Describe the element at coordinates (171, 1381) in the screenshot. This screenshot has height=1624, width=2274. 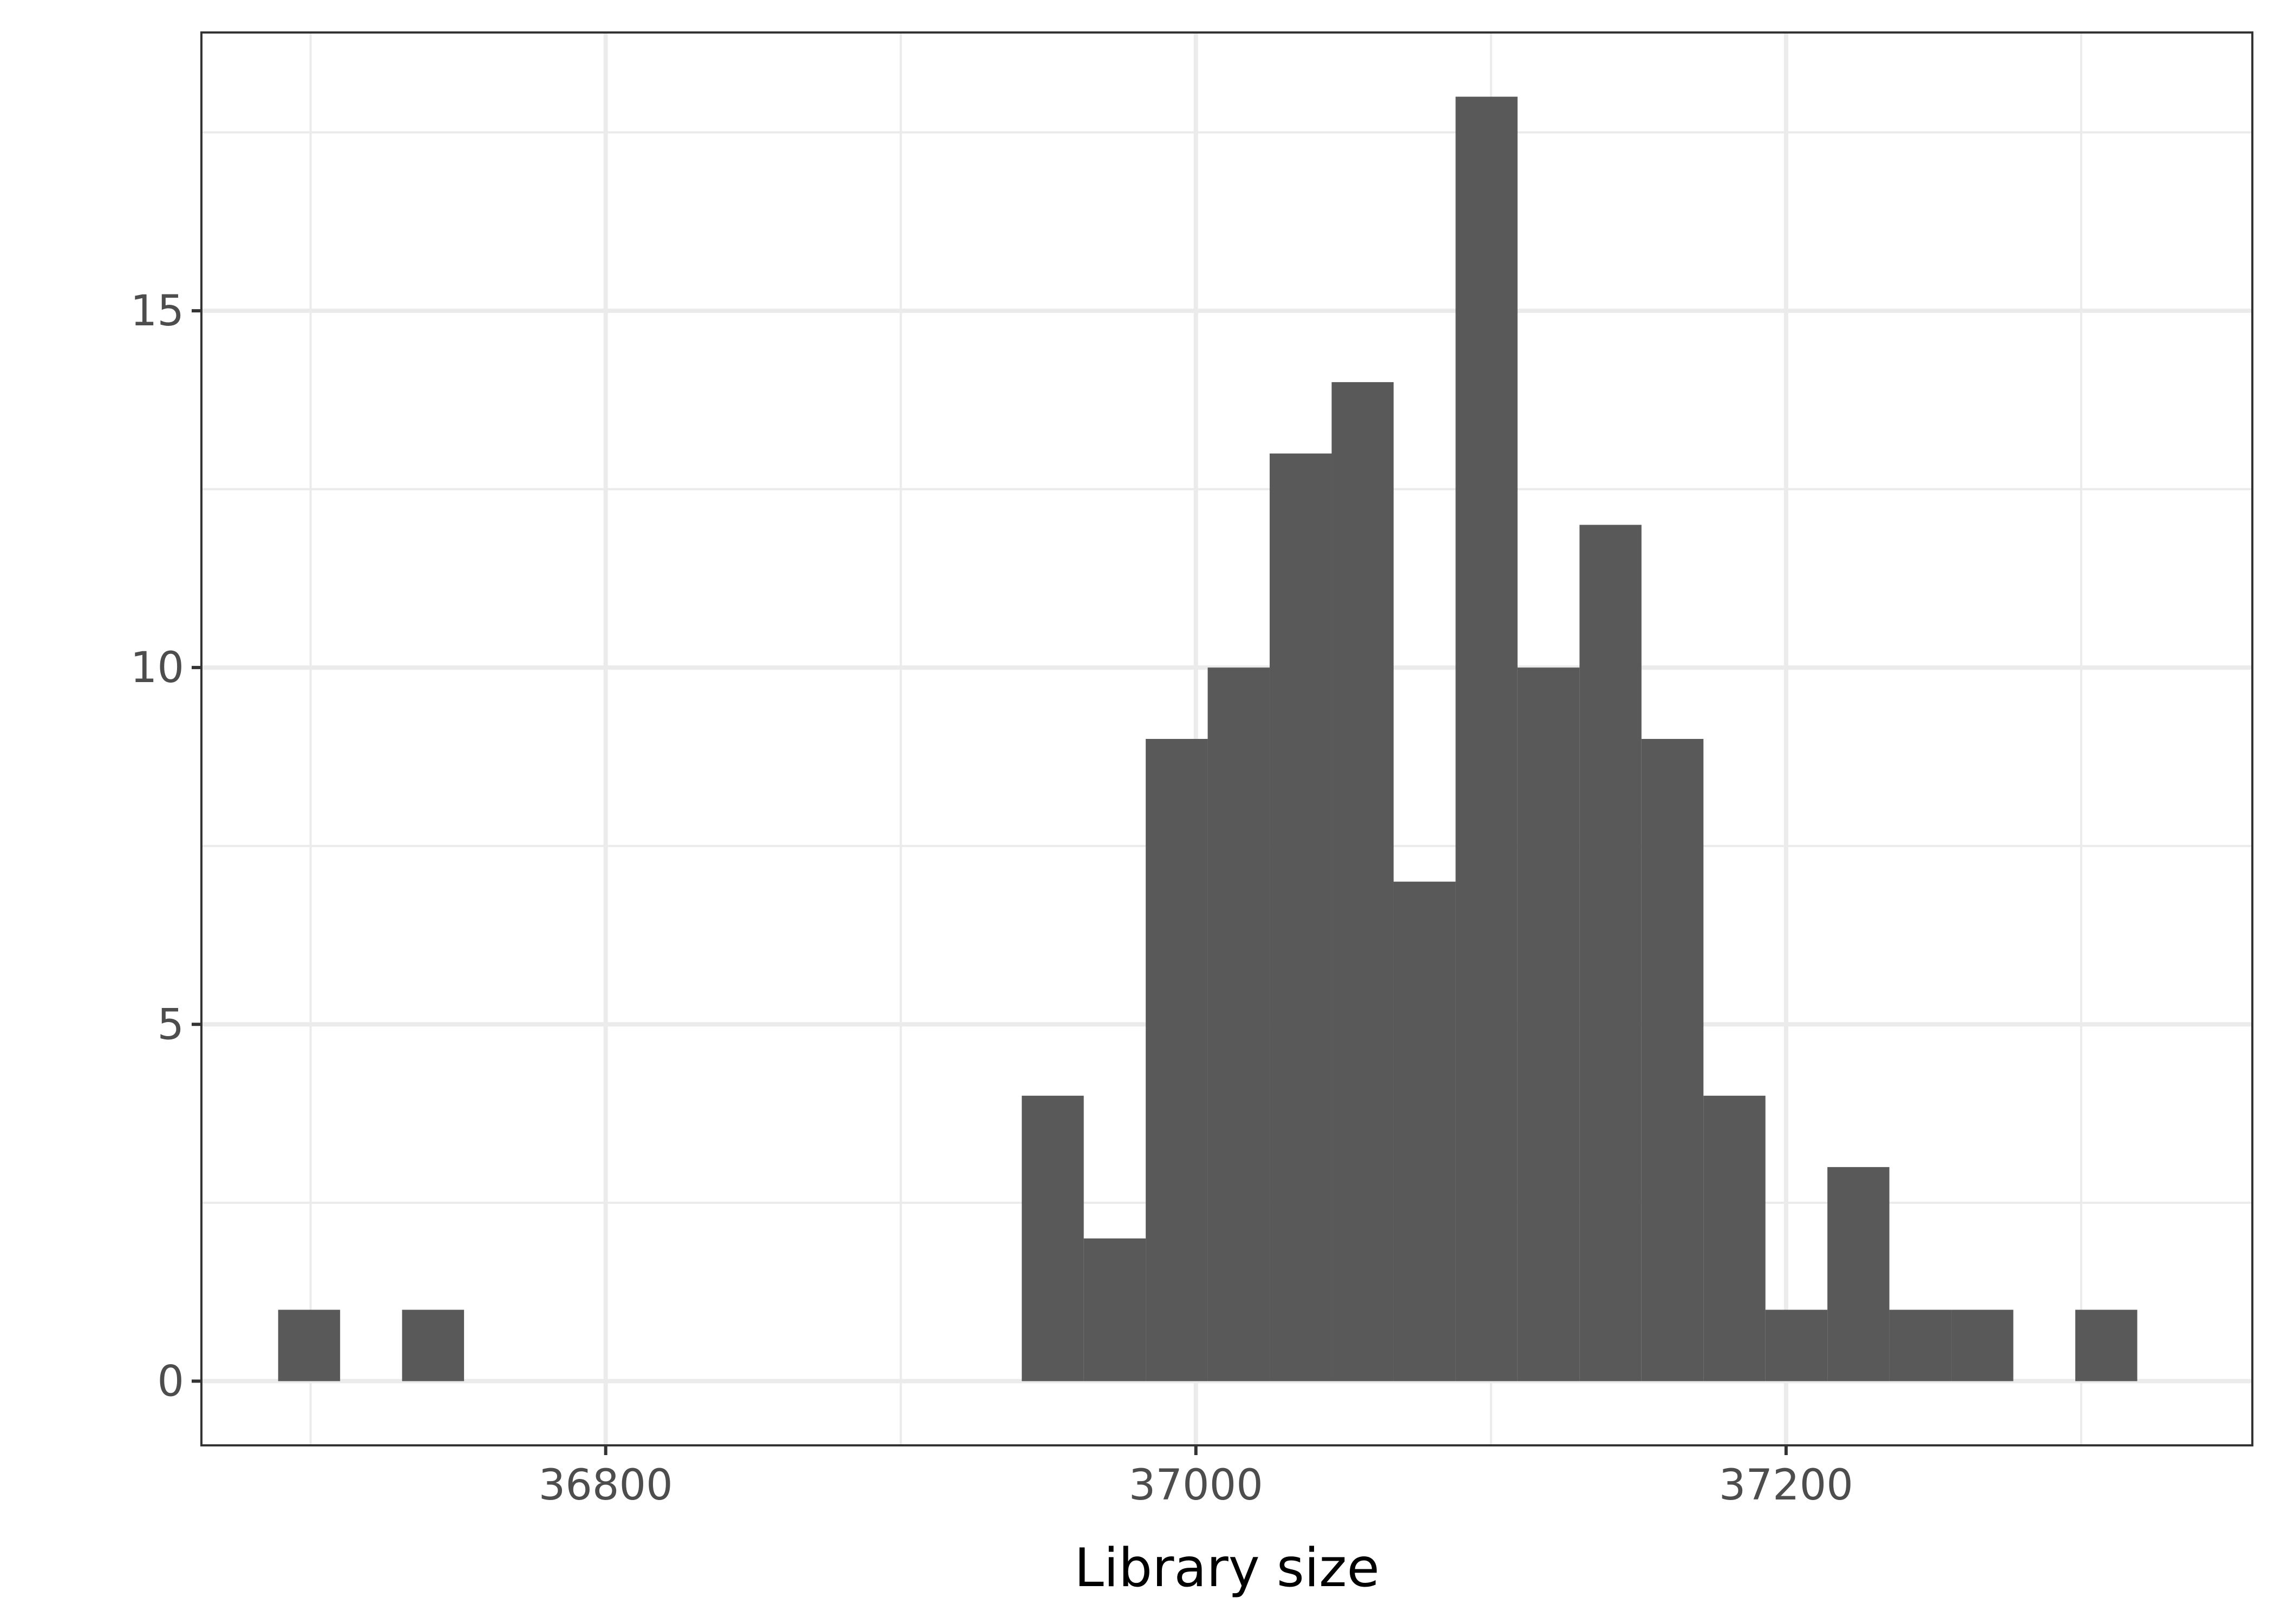
I see `y-tick-label: 0` at that location.